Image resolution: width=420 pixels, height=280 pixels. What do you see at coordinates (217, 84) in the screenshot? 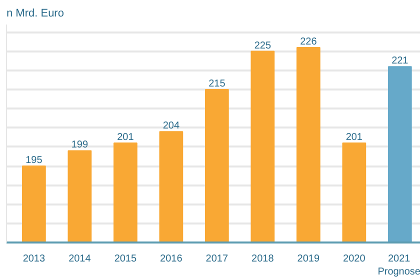
I see `data-label: 215` at bounding box center [217, 84].